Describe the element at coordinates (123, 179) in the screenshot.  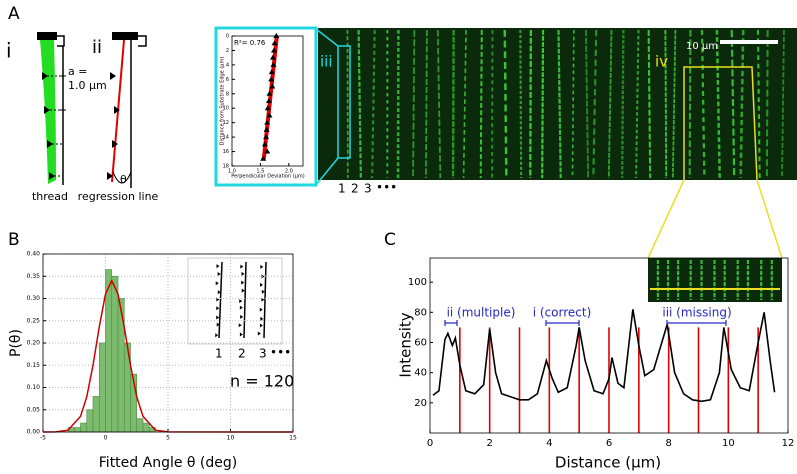
I see `angle-label: θ` at that location.